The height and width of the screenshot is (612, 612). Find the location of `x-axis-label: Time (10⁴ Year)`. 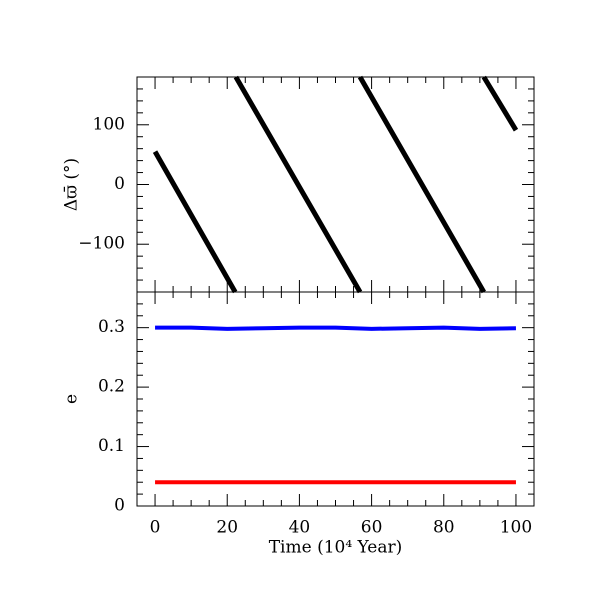

x-axis-label: Time (10⁴ Year) is located at coordinates (336, 548).